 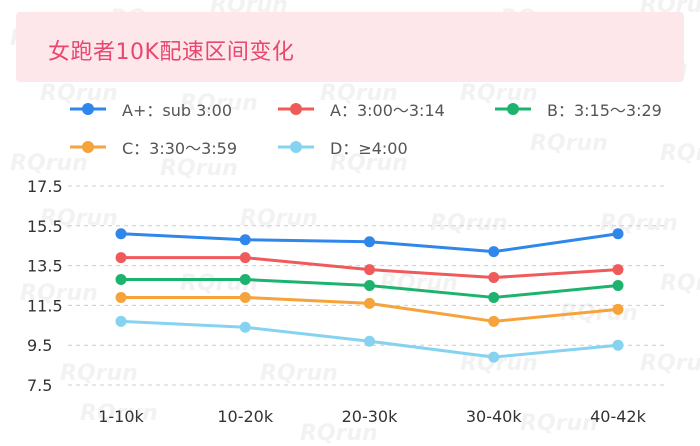 I want to click on legend-label-d: D：≥4:00, so click(x=369, y=148).